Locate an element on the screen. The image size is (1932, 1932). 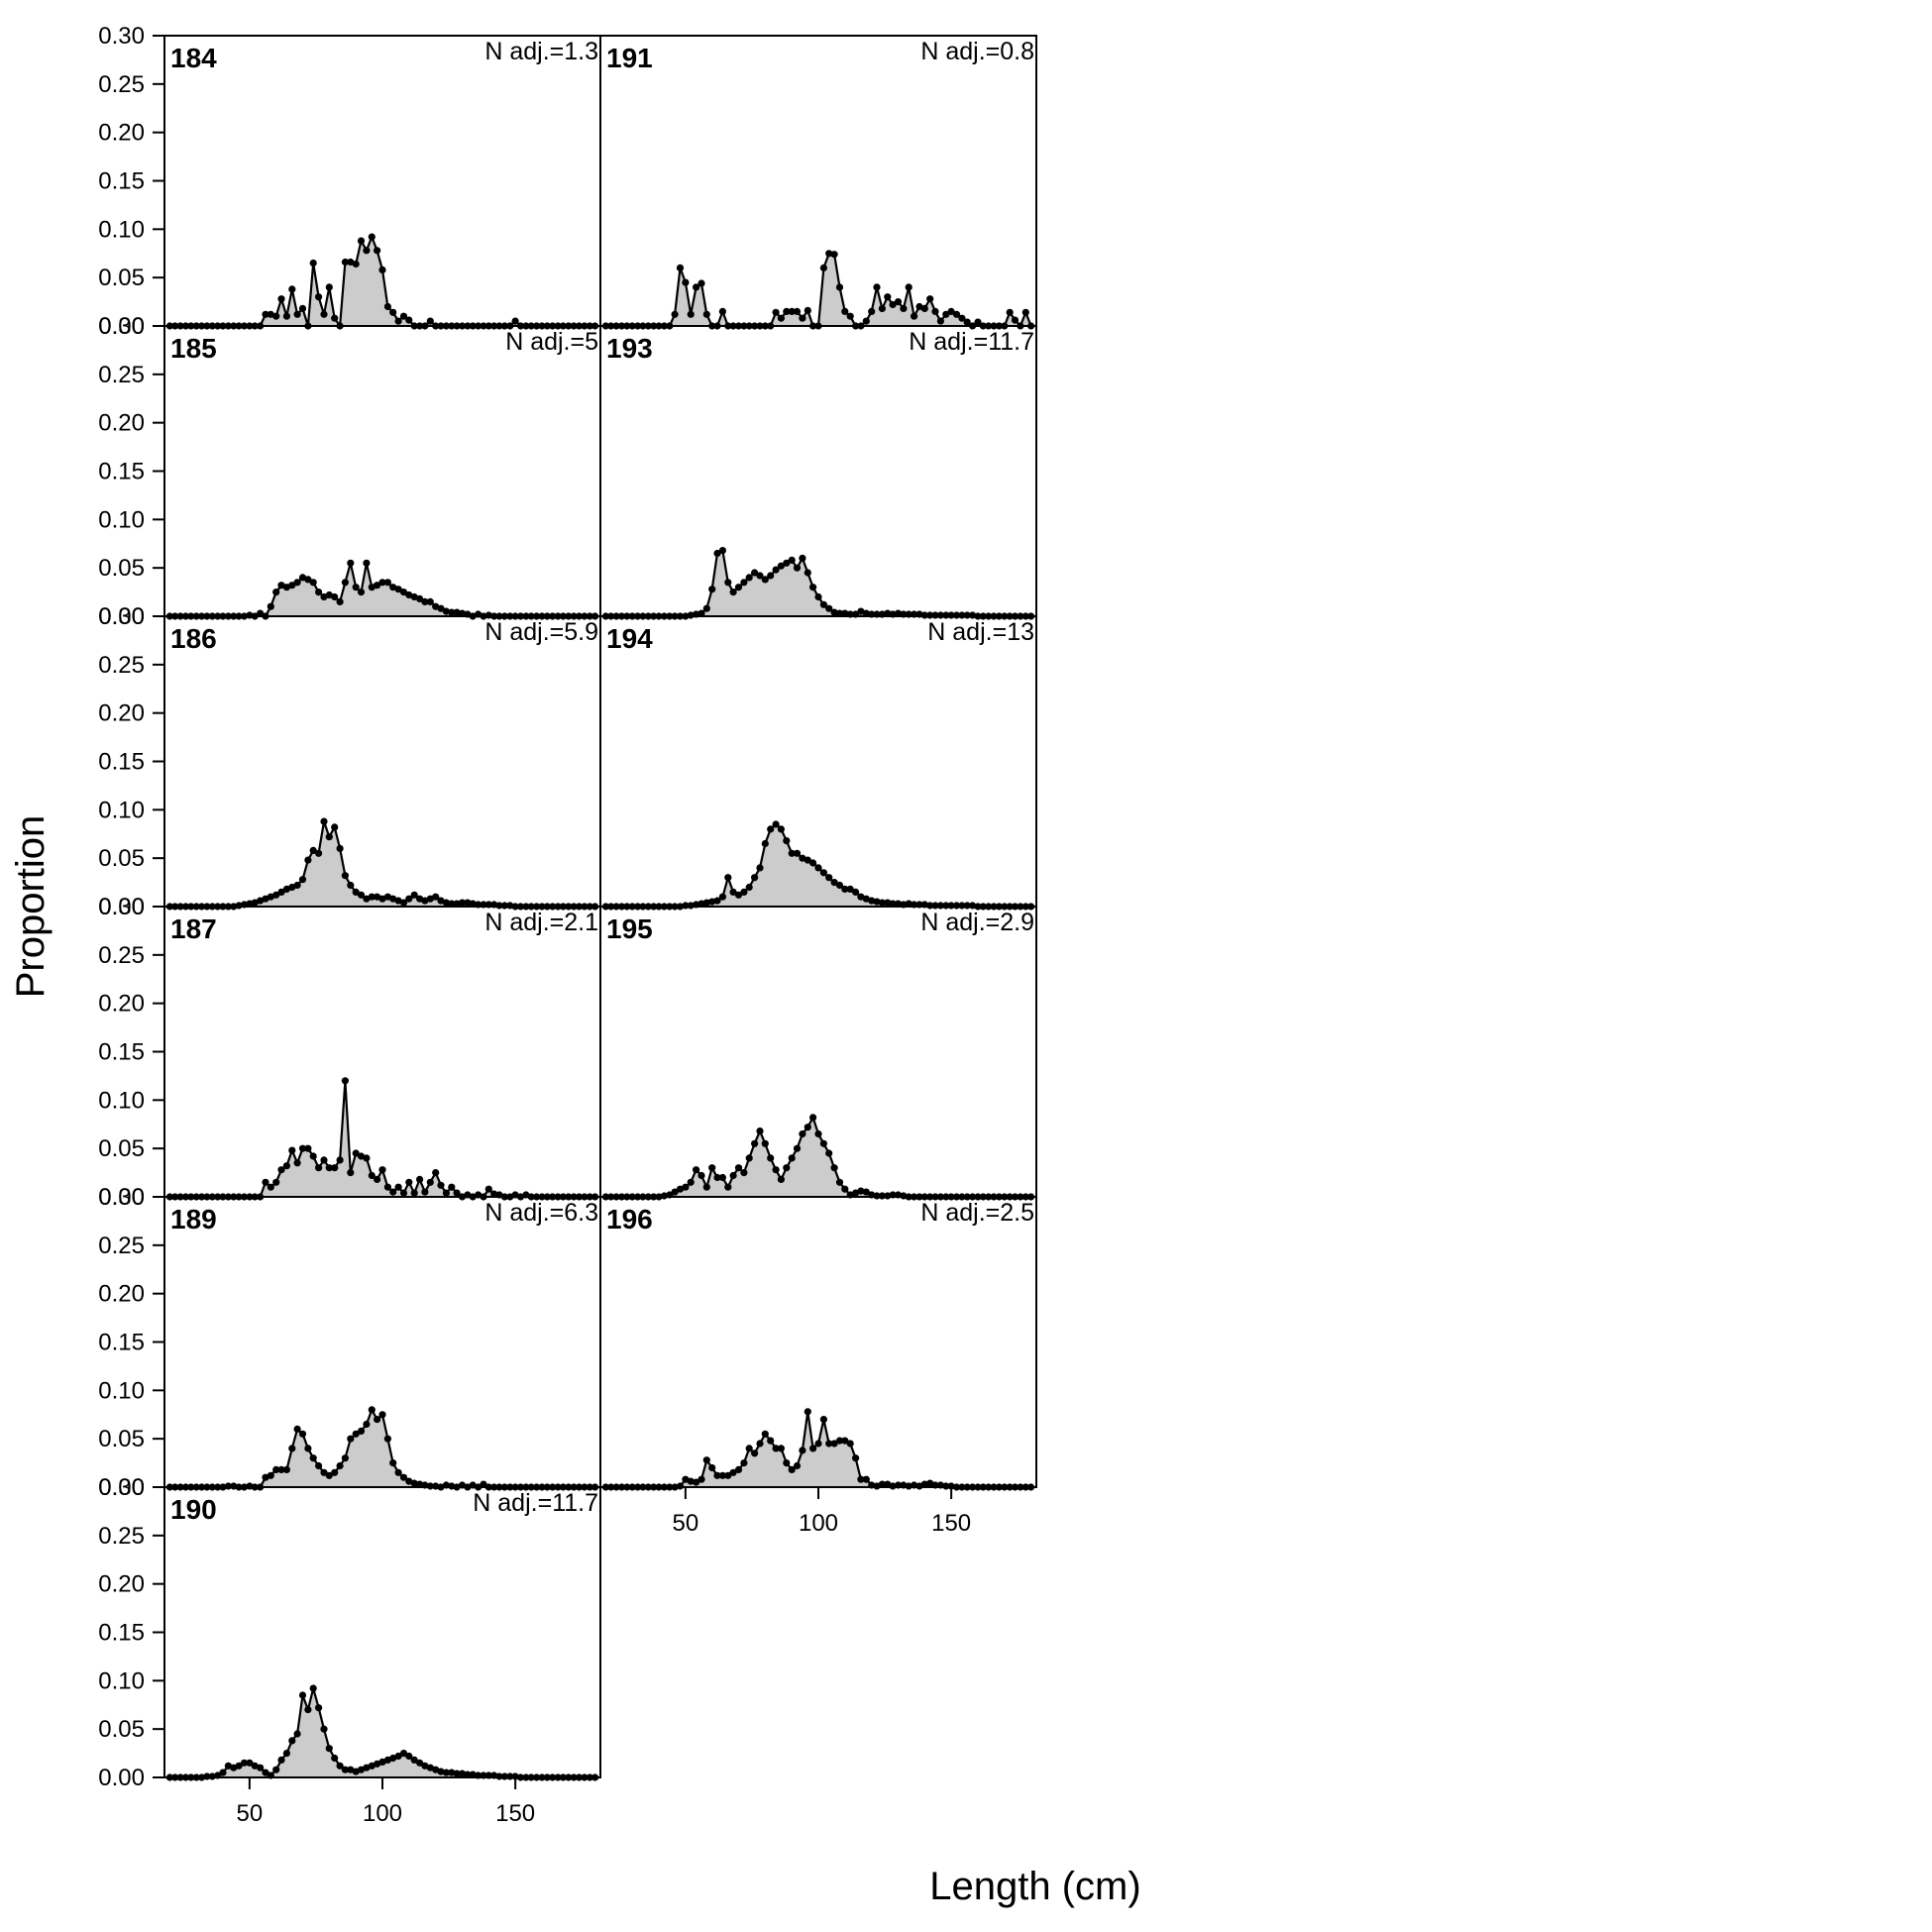
y-tick-label: 0.30 is located at coordinates (121, 36).